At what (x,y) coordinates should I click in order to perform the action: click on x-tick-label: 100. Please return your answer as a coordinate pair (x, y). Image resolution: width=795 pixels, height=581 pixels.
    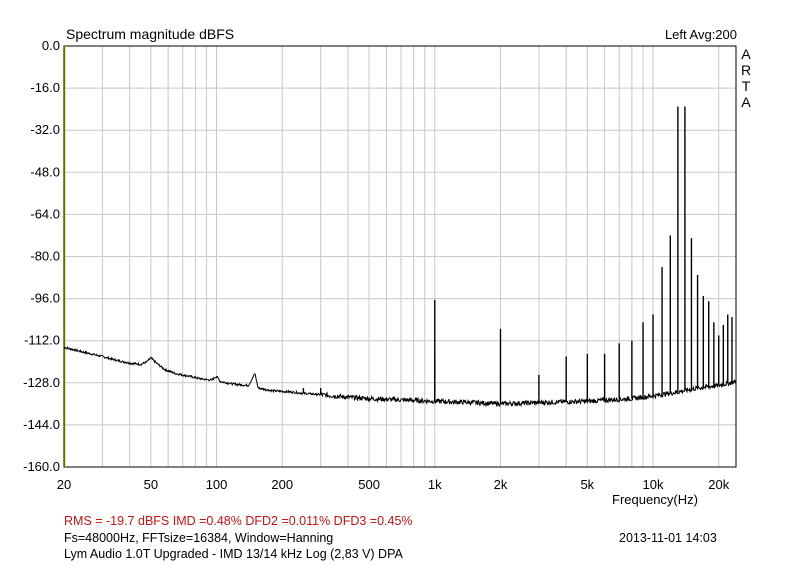
    Looking at the image, I should click on (217, 484).